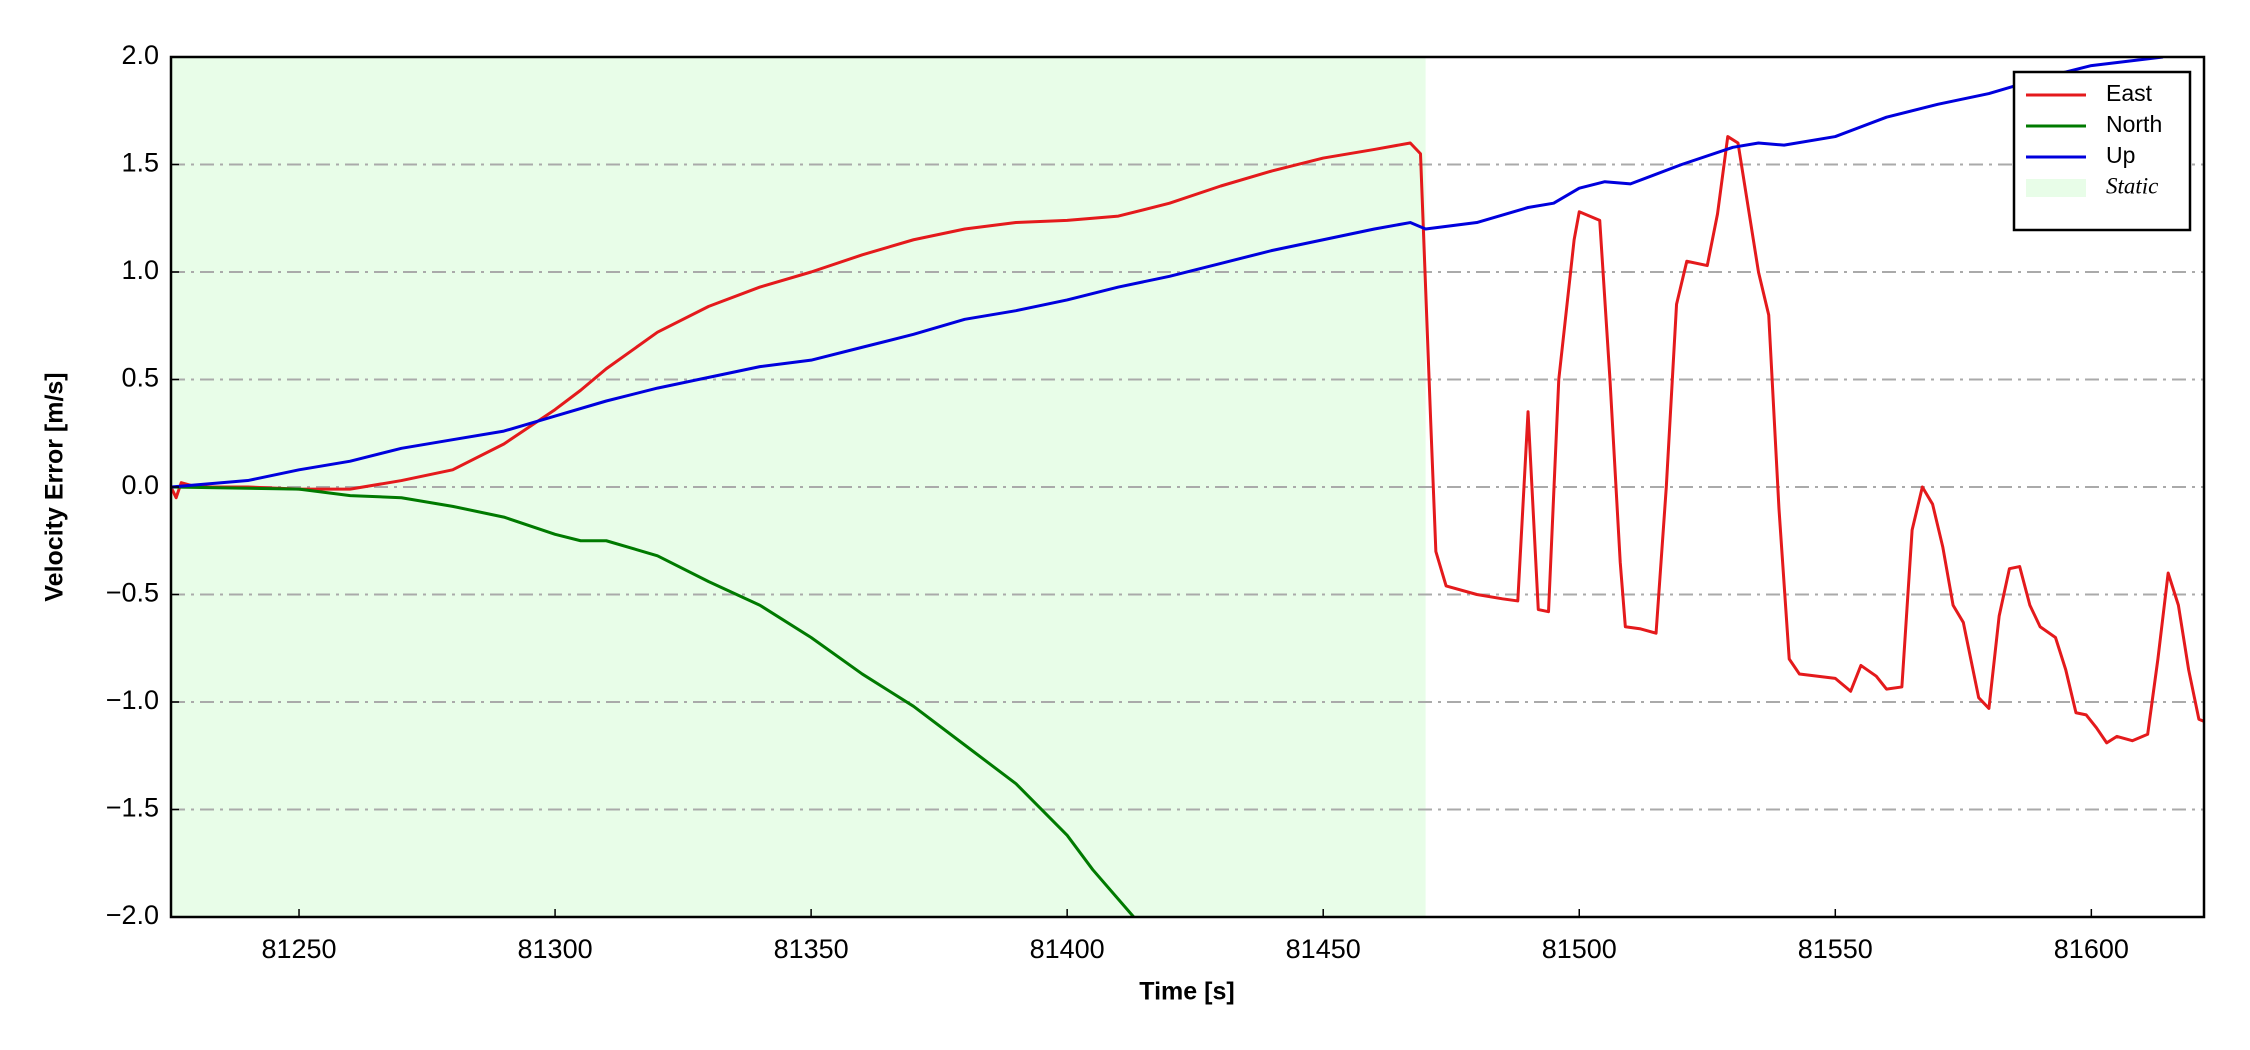 Image resolution: width=2250 pixels, height=1050 pixels. Describe the element at coordinates (132, 593) in the screenshot. I see `y-tick-label: −0.5` at that location.